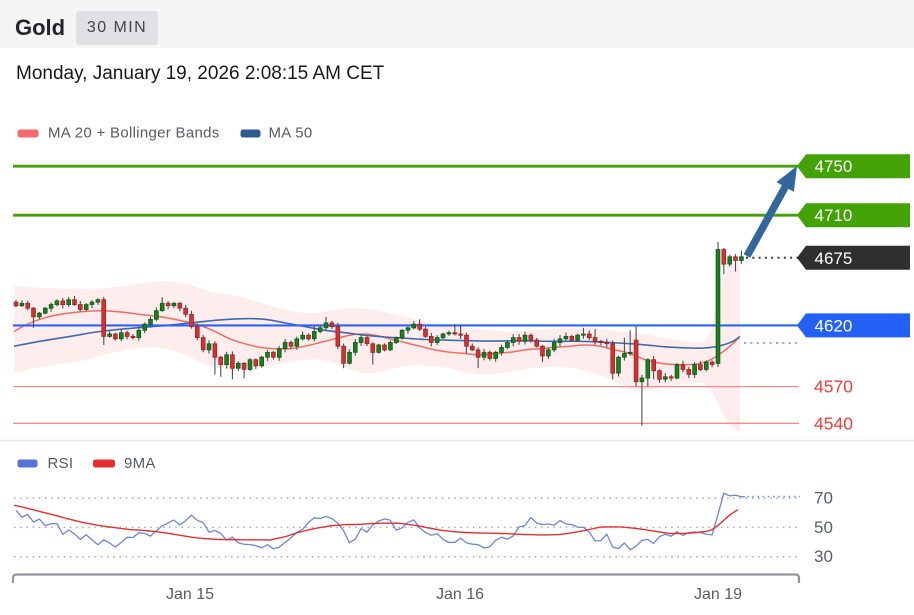 The image size is (914, 615). I want to click on svg-text: 50, so click(823, 527).